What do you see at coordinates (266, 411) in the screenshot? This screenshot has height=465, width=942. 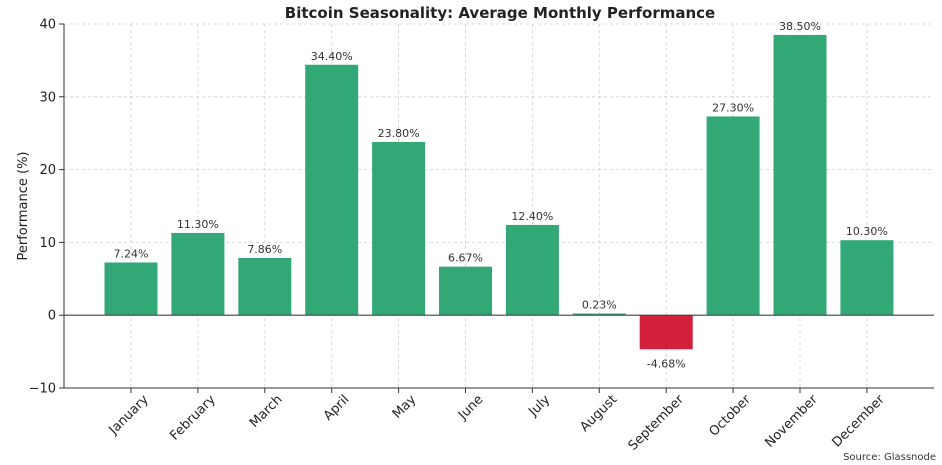 I see `x-tick-label: March` at bounding box center [266, 411].